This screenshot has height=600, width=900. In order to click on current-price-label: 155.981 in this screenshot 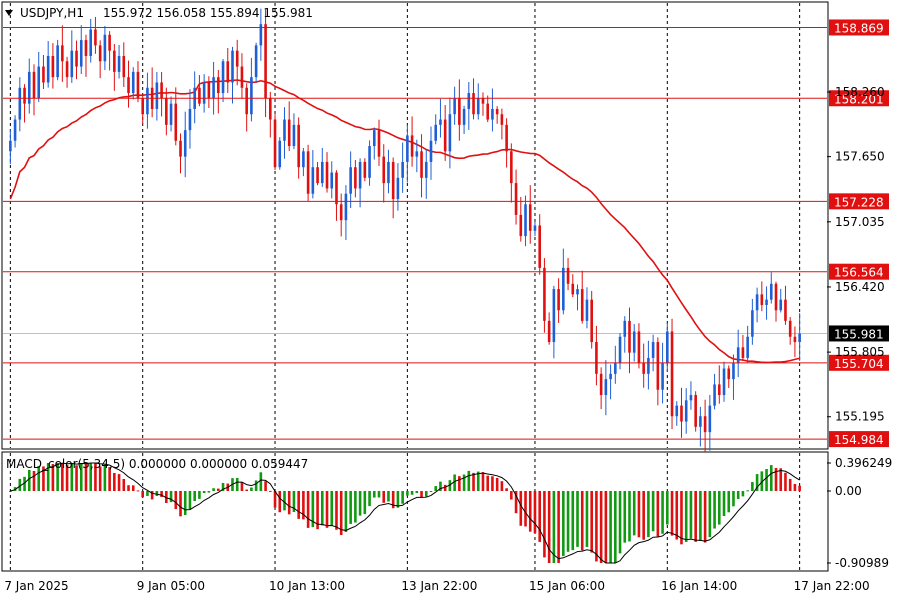, I will do `click(859, 334)`.